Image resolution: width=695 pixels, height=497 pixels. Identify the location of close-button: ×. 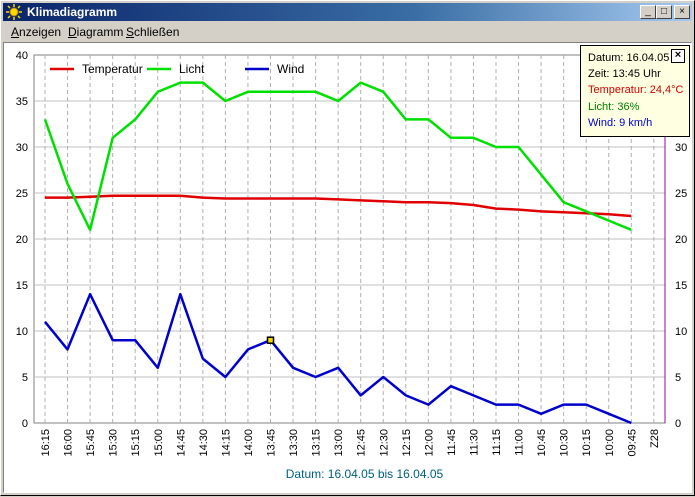
(682, 12).